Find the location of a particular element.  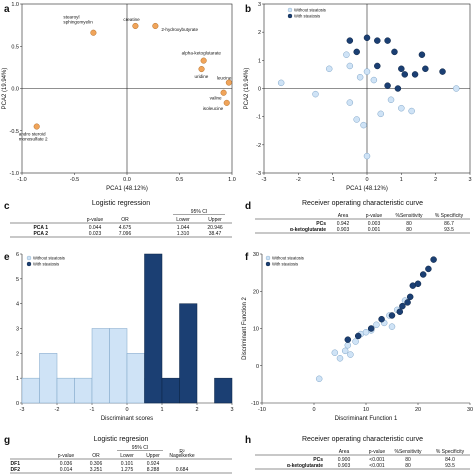

table-cell: 4.675 is located at coordinates (125, 228).